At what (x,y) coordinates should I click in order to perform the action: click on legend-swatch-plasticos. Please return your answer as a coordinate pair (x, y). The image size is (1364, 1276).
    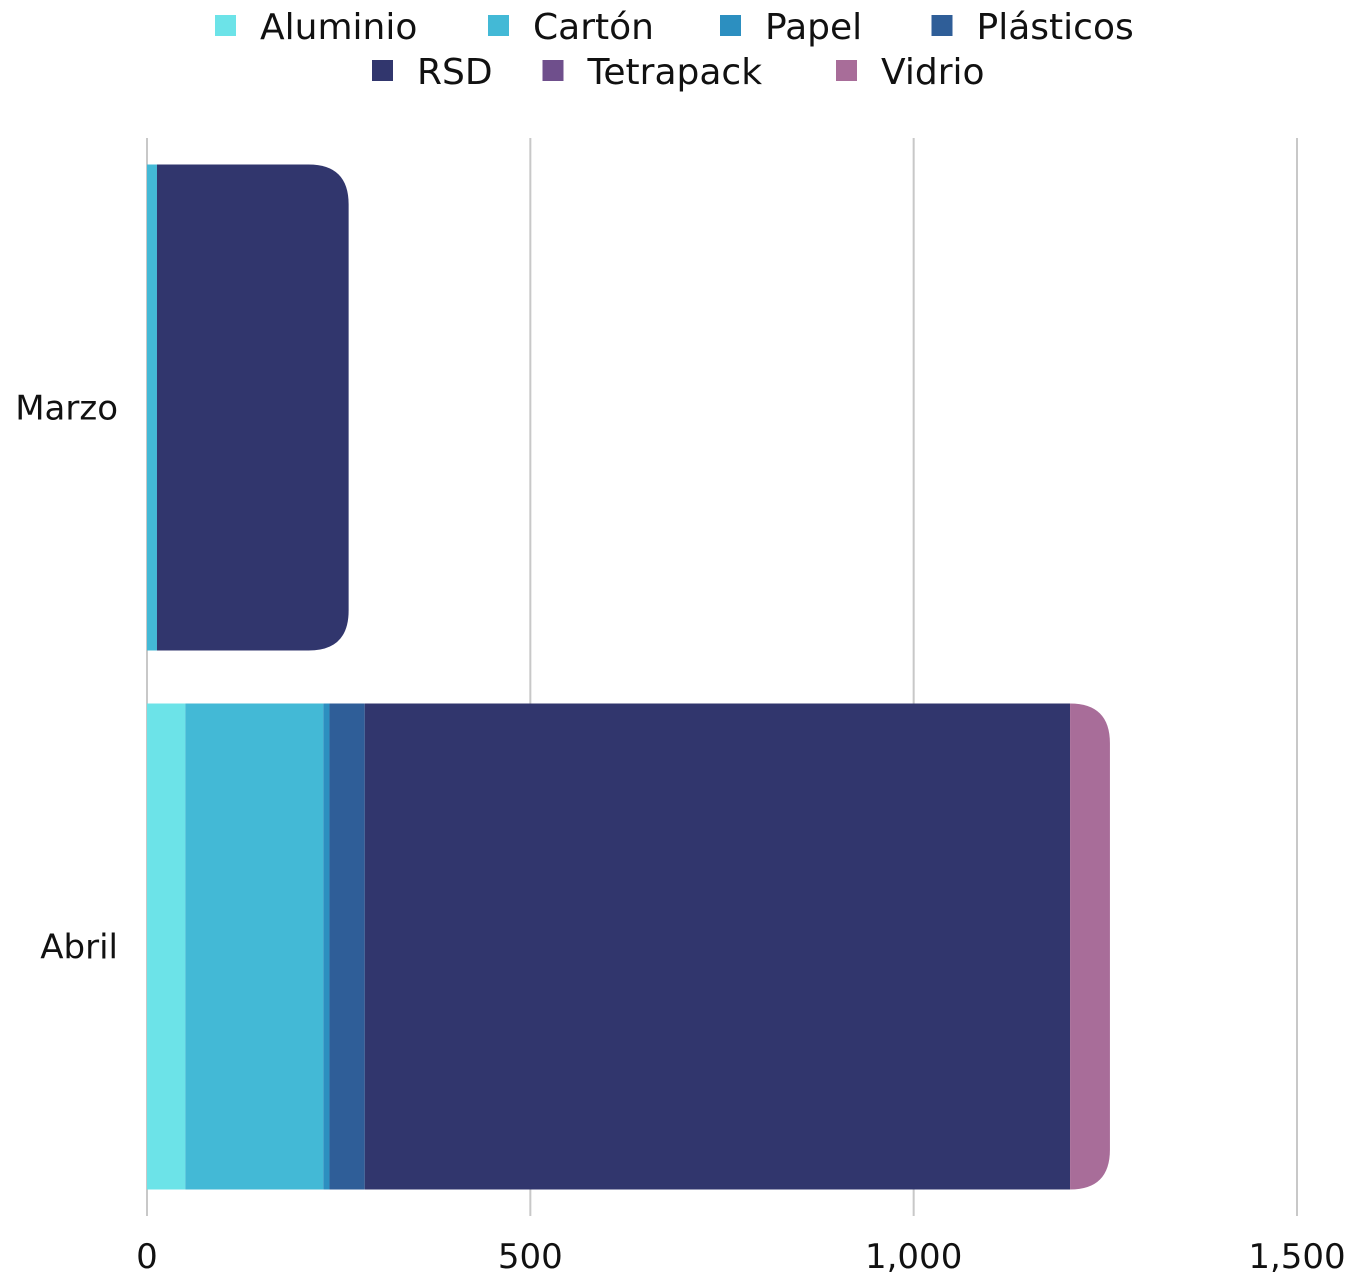
    Looking at the image, I should click on (942, 25).